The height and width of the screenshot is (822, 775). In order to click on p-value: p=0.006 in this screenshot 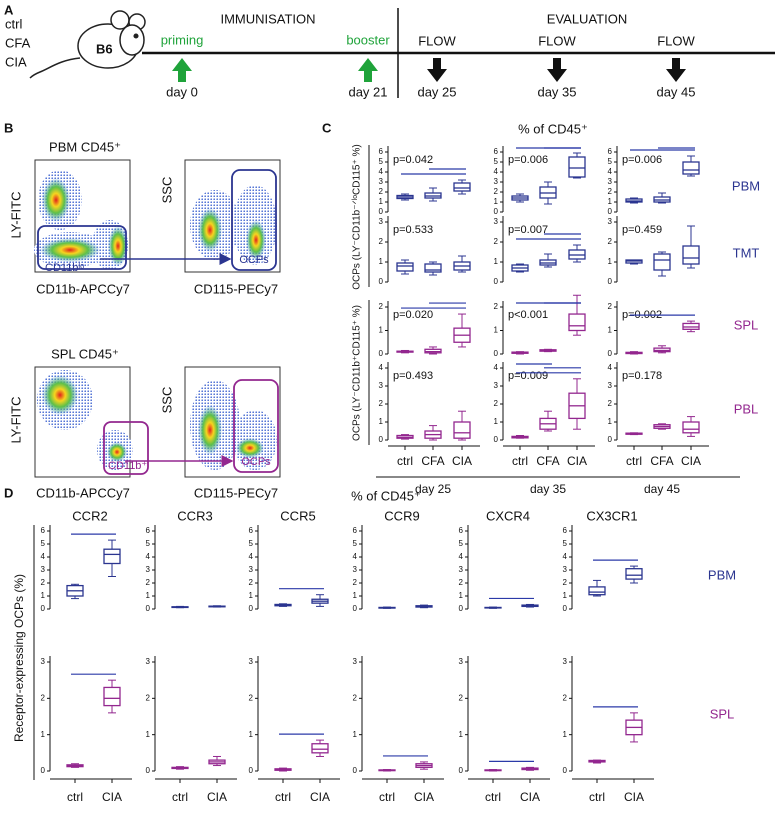, I will do `click(642, 160)`.